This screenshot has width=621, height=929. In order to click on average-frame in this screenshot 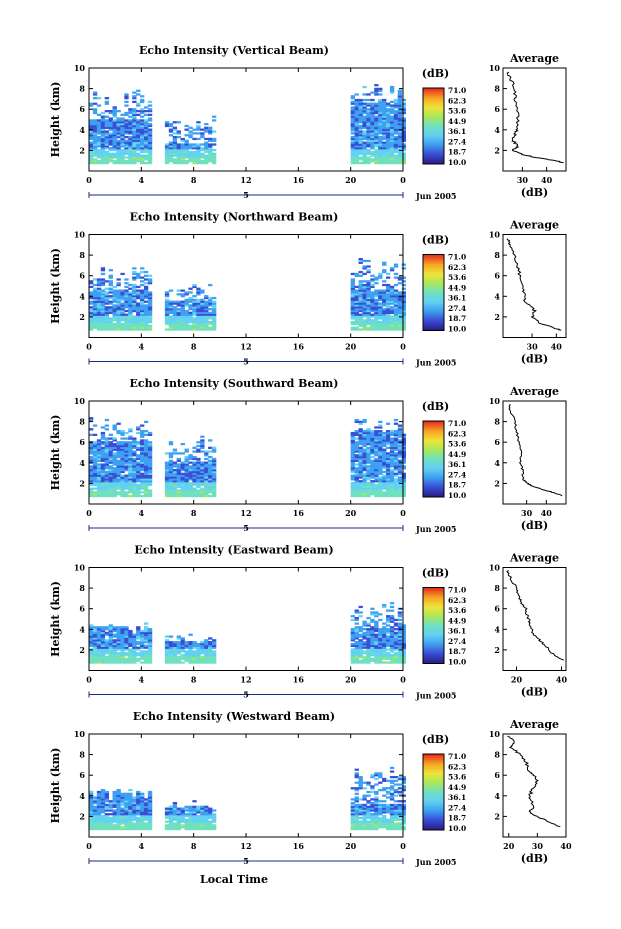, I will do `click(534, 286)`.